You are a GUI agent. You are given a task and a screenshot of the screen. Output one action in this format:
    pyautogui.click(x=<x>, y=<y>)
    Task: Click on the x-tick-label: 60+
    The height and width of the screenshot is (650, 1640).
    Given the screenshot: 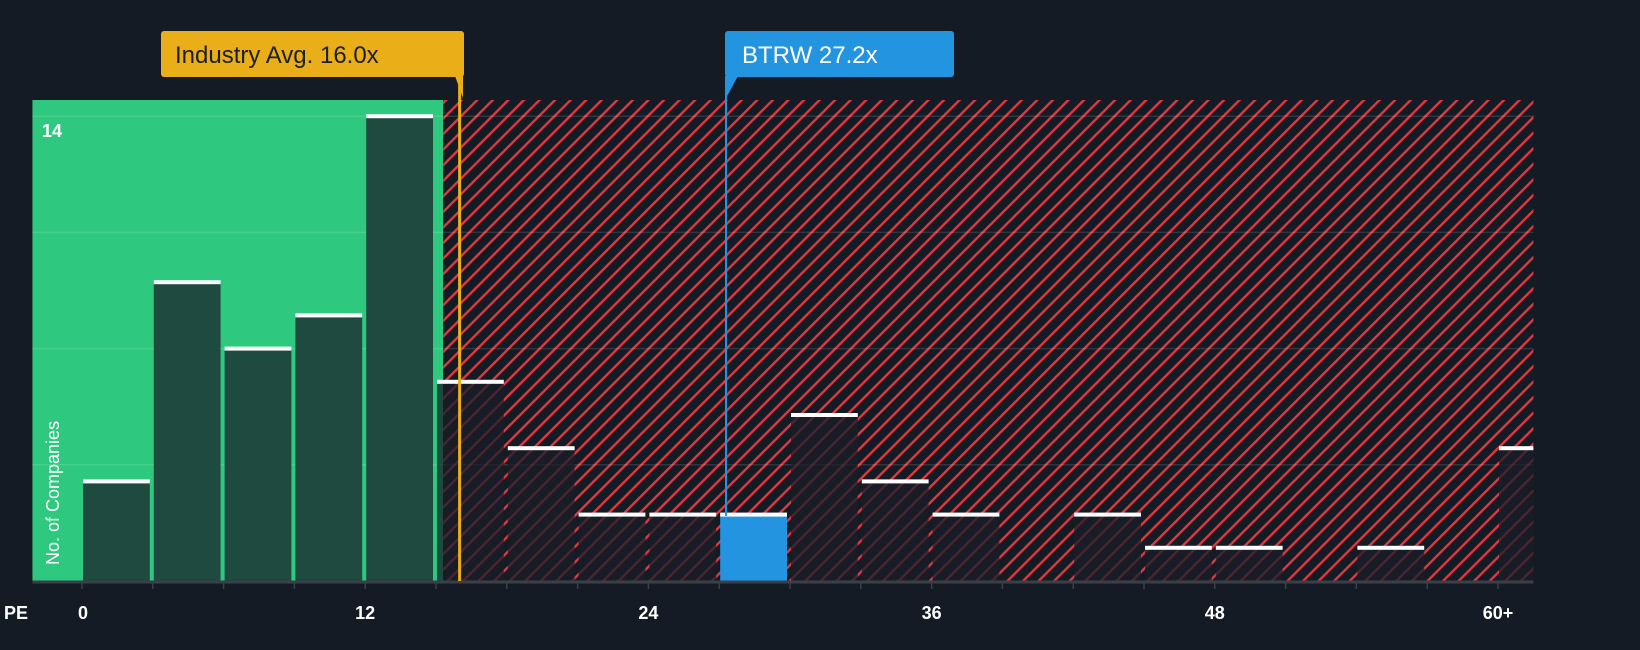 What is the action you would take?
    pyautogui.click(x=1498, y=613)
    